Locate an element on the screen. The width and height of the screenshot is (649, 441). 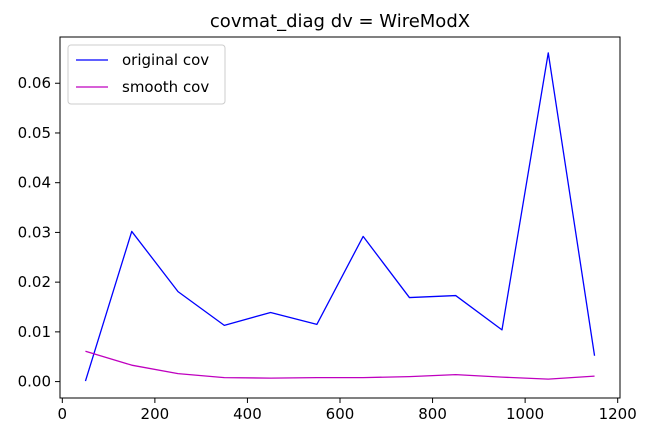
series-line-smooth-cov is located at coordinates (340, 365).